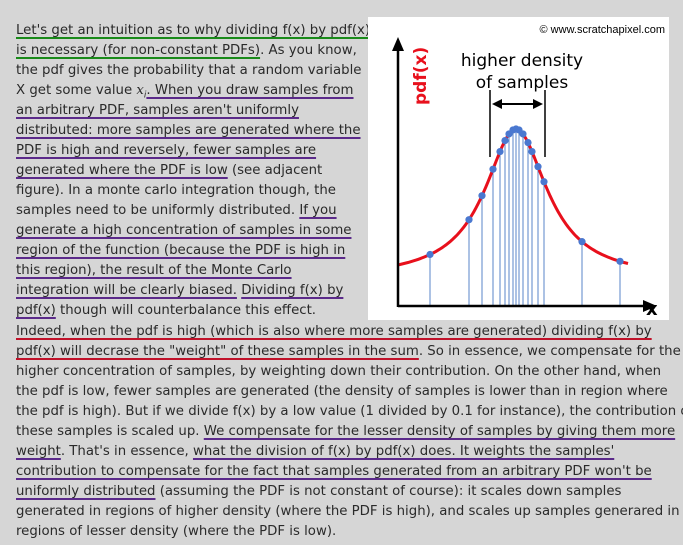 This screenshot has width=683, height=545. What do you see at coordinates (126, 451) in the screenshot?
I see `text-segment: . That's in essence,` at bounding box center [126, 451].